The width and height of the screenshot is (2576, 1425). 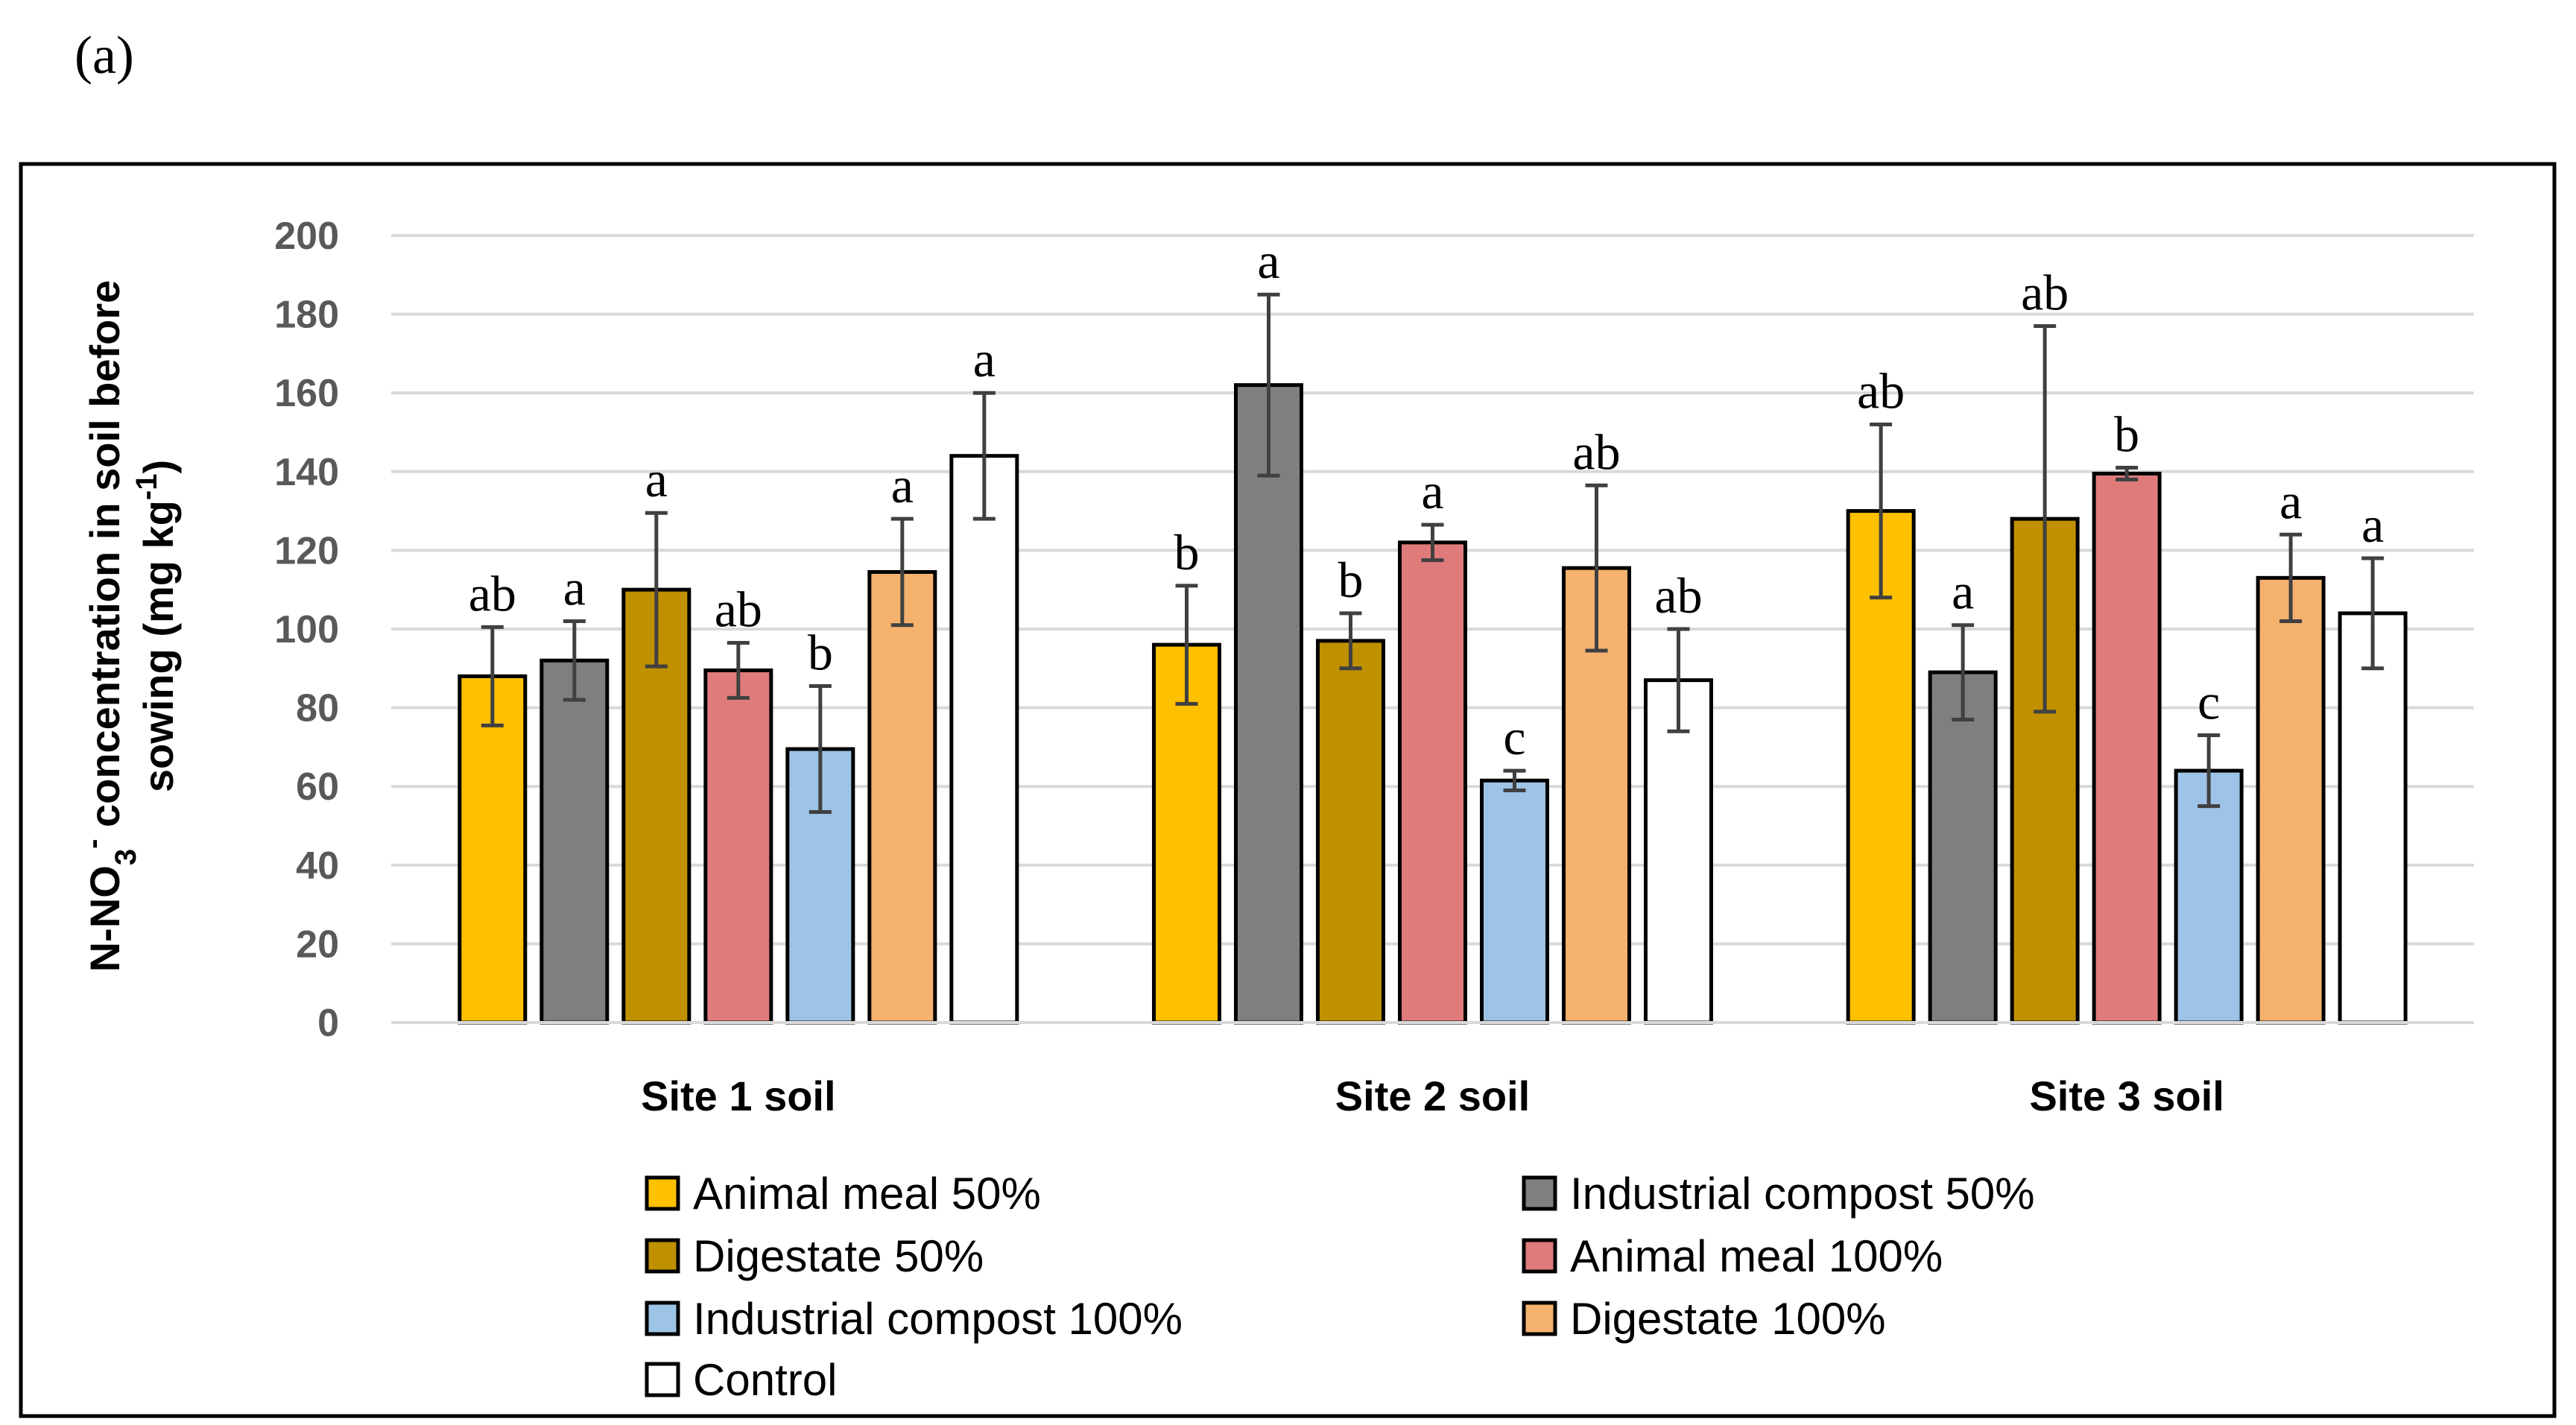 I want to click on y-axis-ticks: 0 20 40 60 80 100 120 140 160 180 200, so click(x=306, y=630).